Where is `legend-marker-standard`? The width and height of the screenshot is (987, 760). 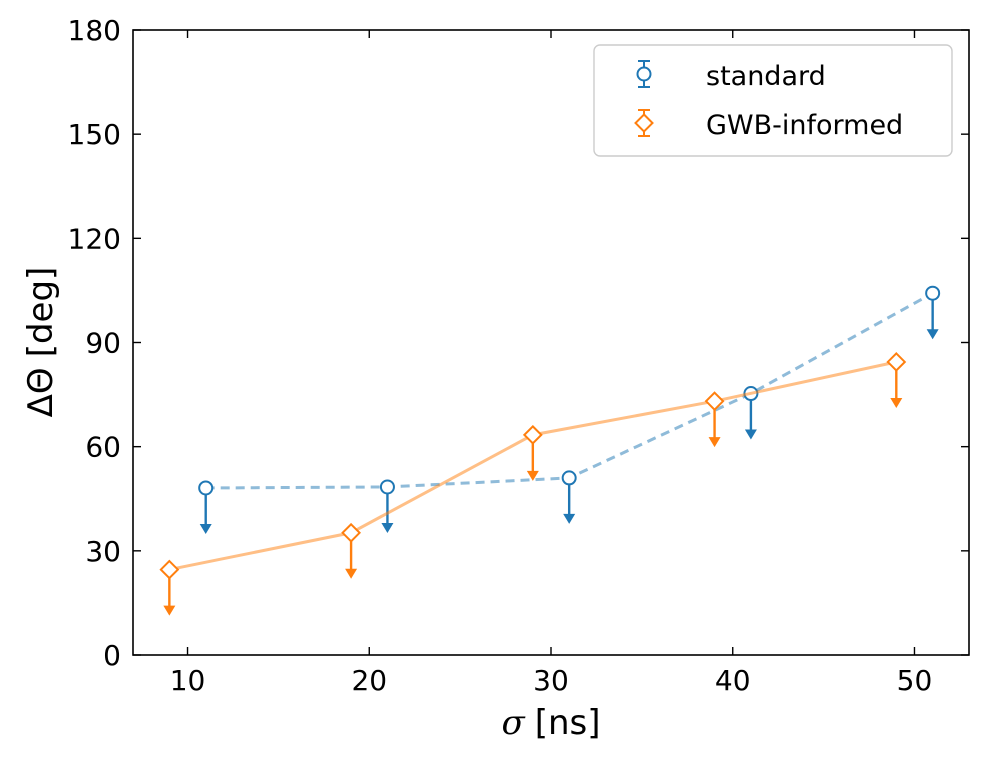 legend-marker-standard is located at coordinates (644, 74).